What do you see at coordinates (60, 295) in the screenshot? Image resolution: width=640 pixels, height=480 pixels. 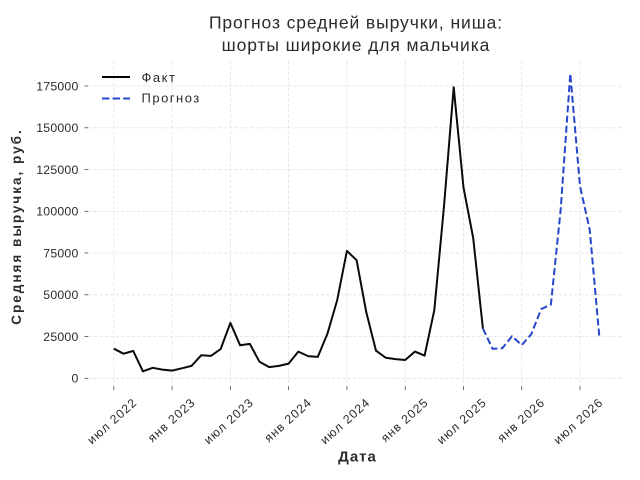 I see `svg-text: 50000` at bounding box center [60, 295].